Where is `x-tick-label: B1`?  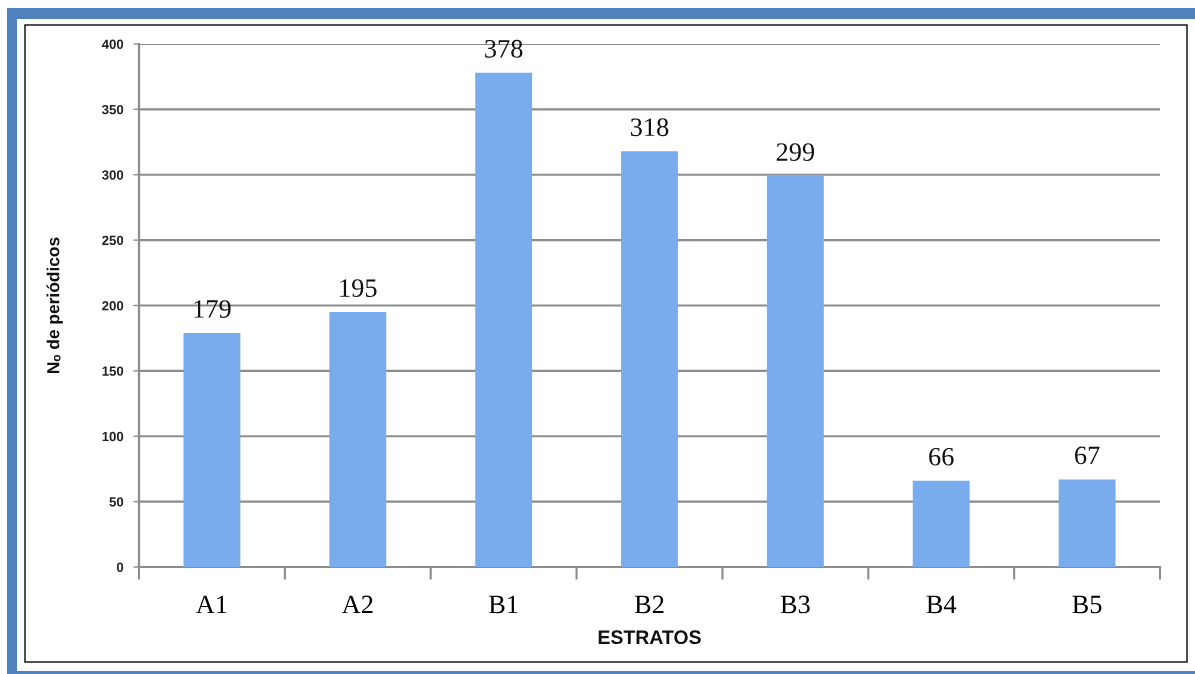 x-tick-label: B1 is located at coordinates (503, 604).